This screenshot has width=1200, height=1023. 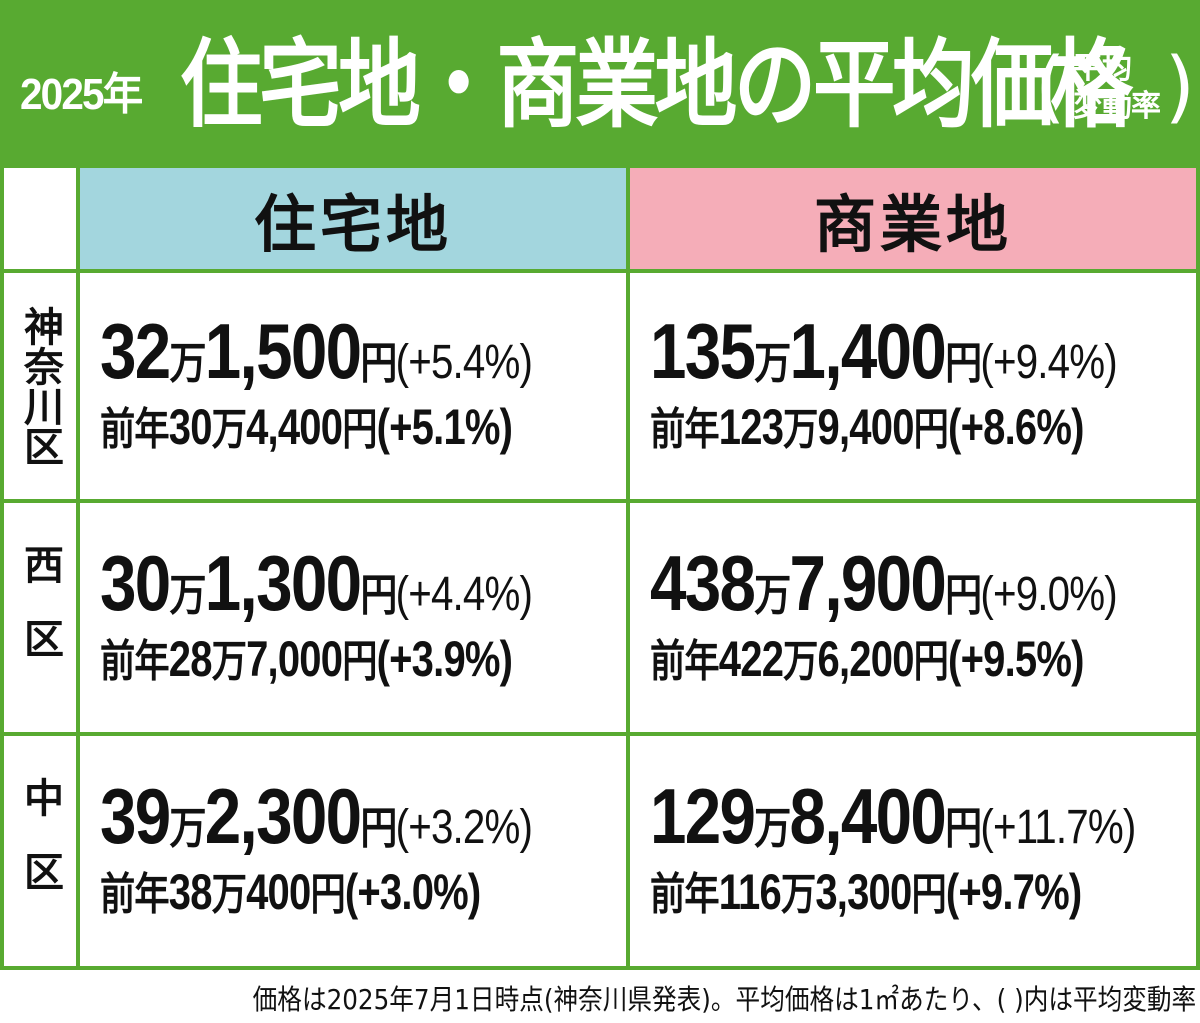 I want to click on ward-label: 西区, so click(x=40, y=617).